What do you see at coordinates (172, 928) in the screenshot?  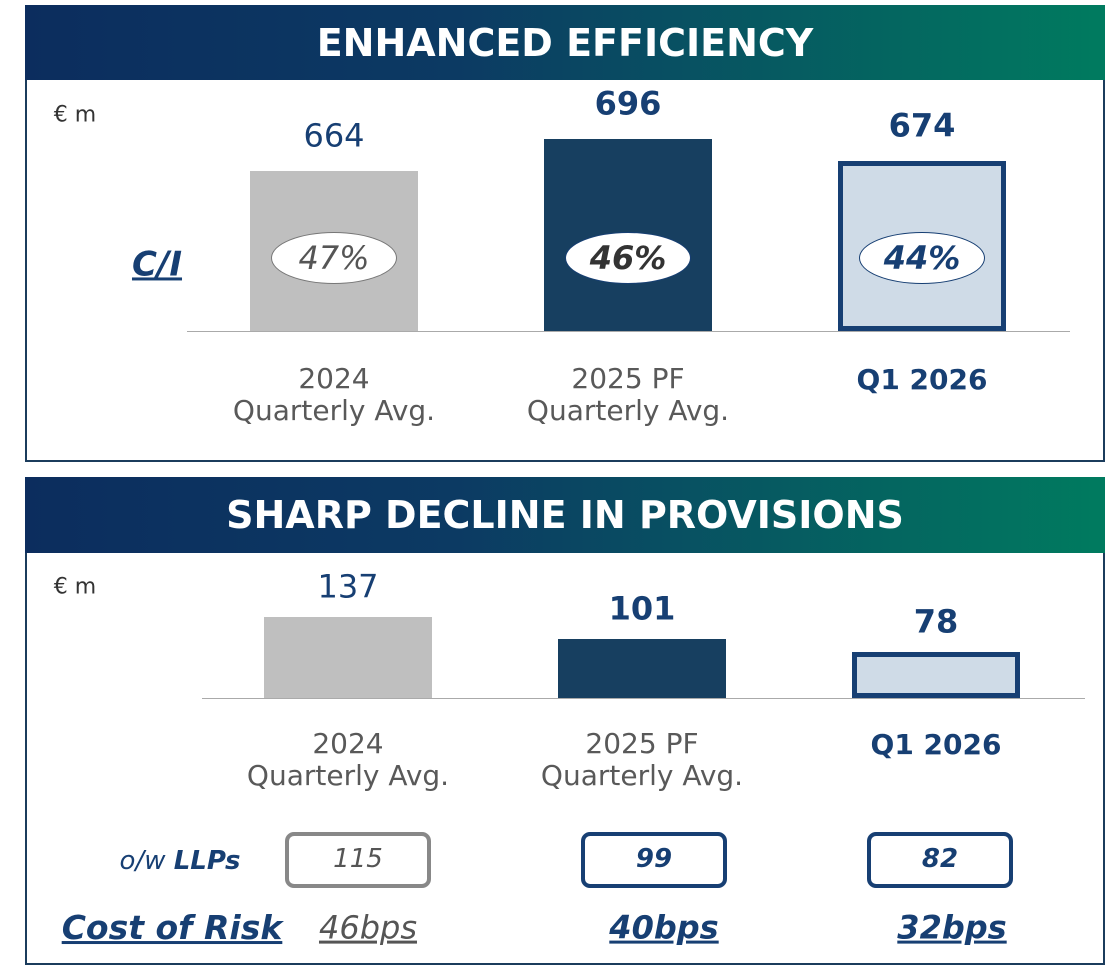 I see `cost-title: Cost of Risk` at bounding box center [172, 928].